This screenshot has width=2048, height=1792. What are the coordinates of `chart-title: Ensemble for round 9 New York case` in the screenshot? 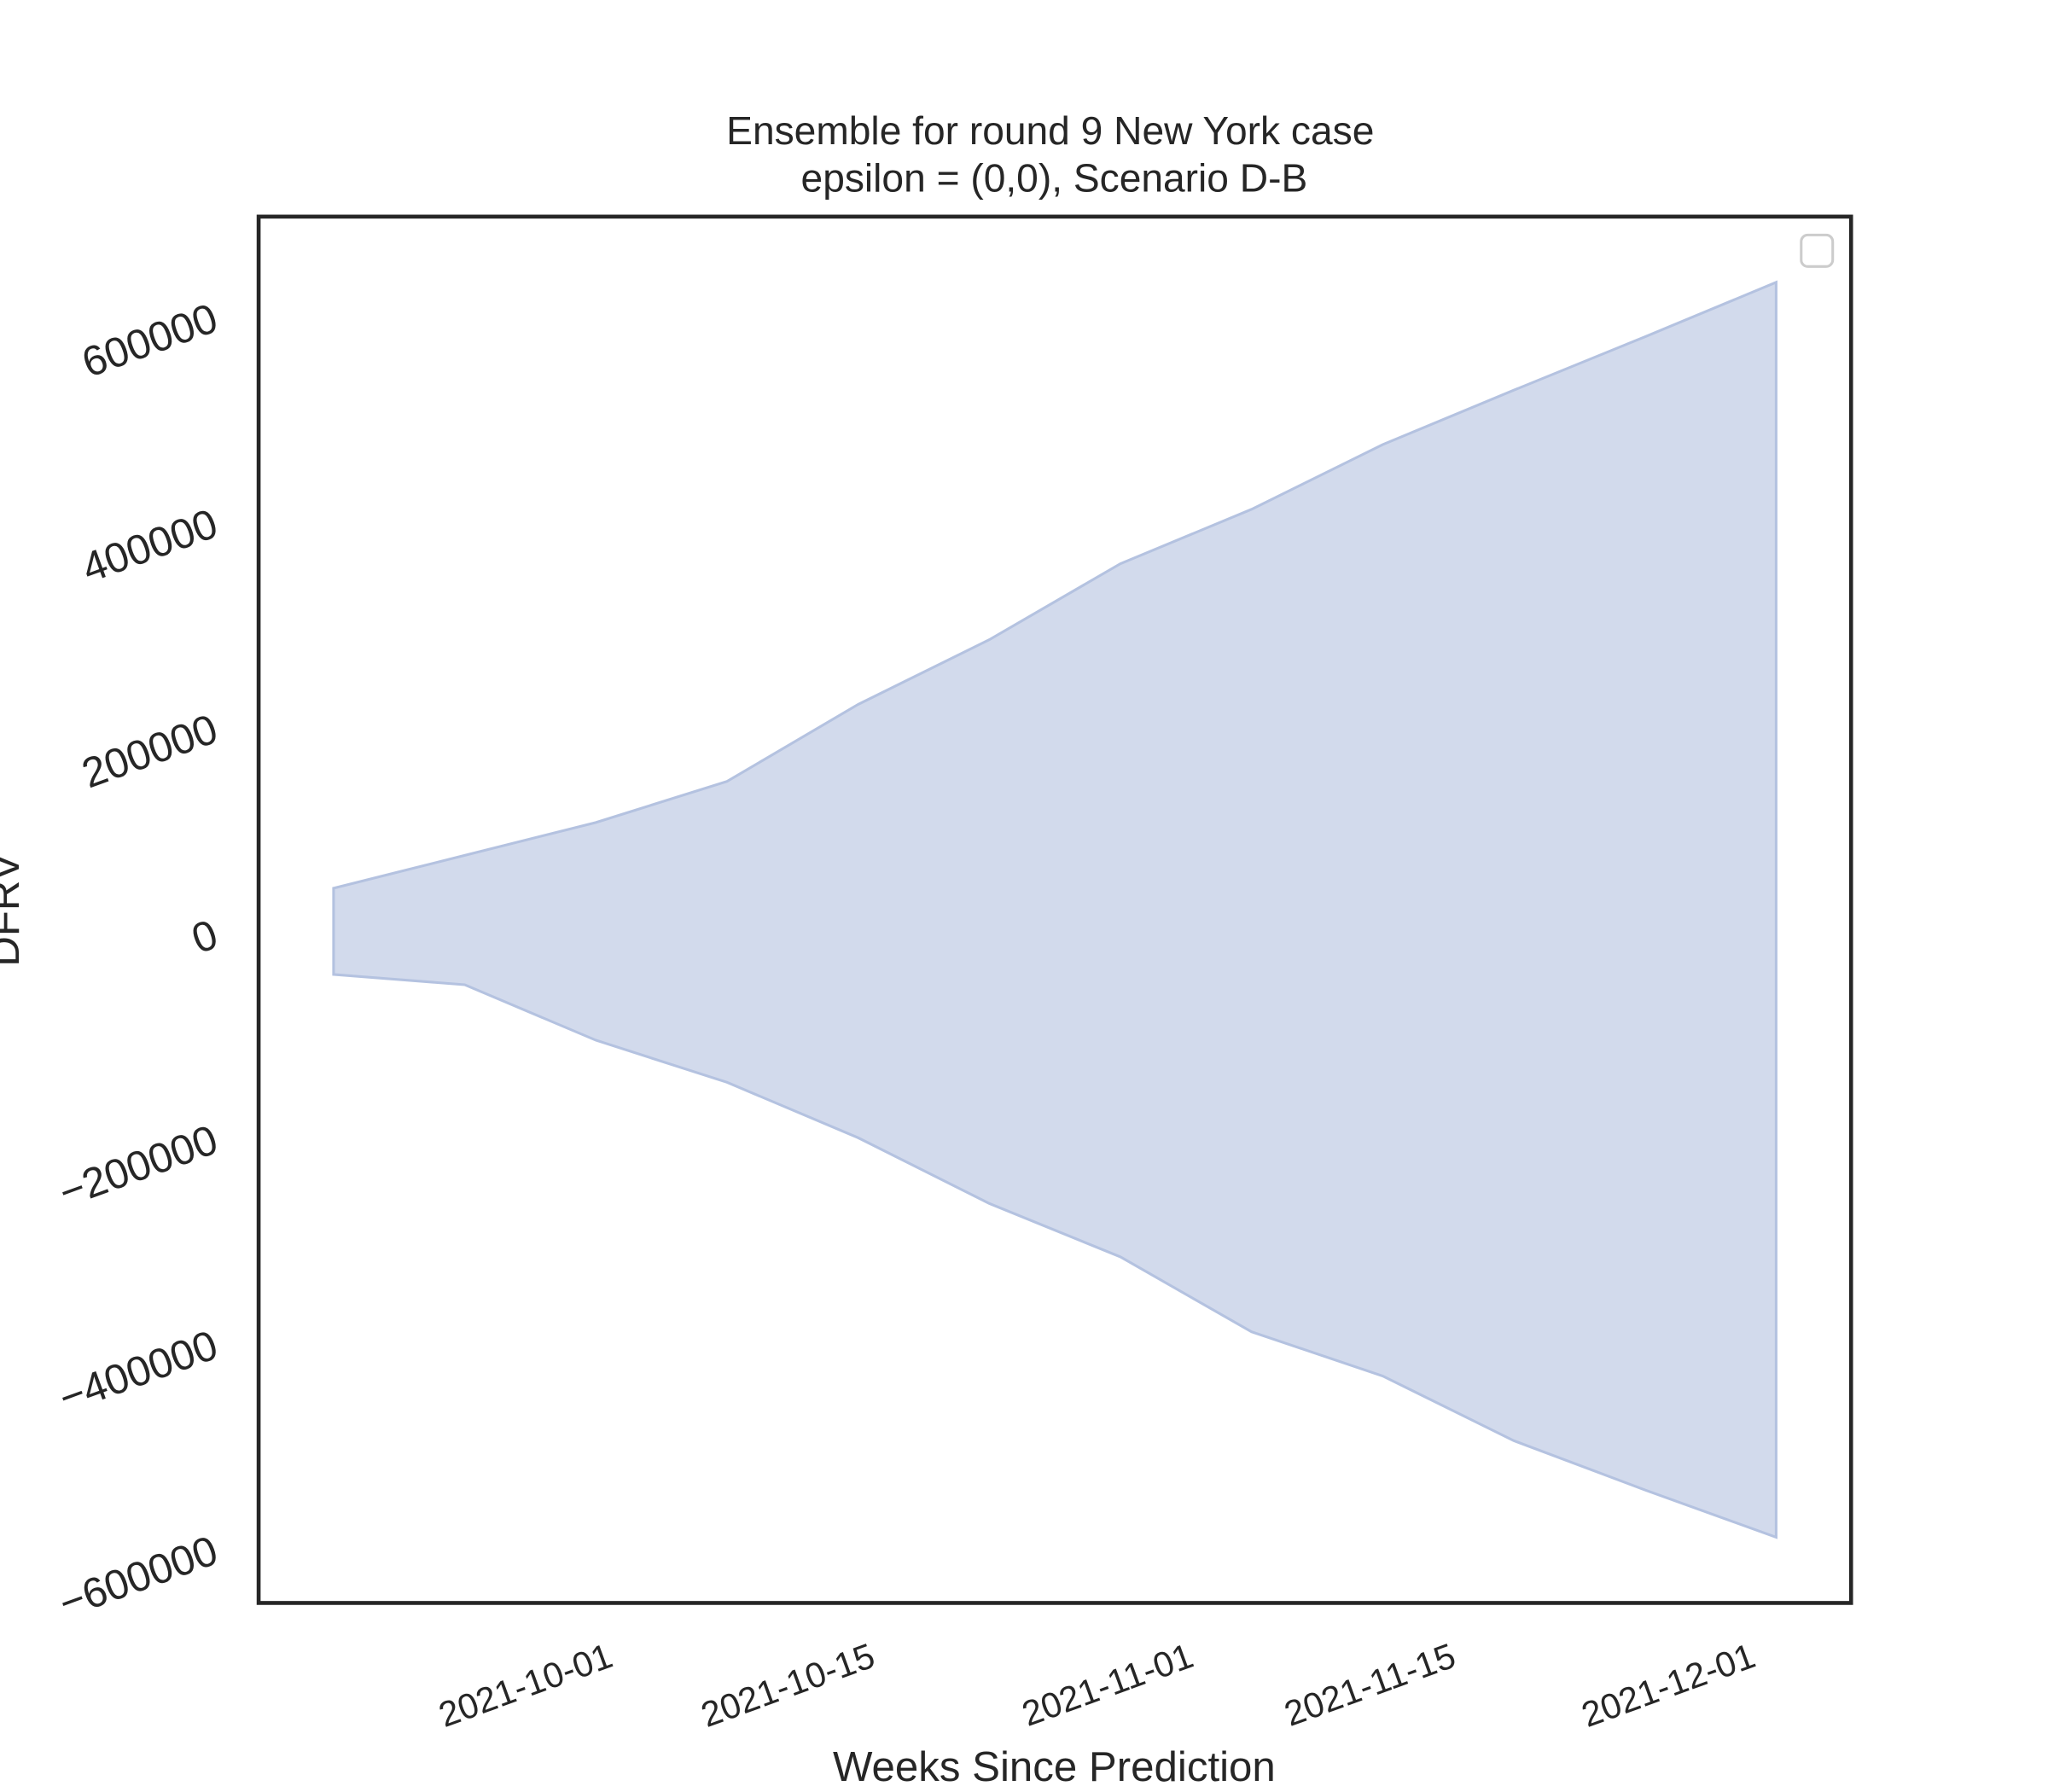 It's located at (1050, 130).